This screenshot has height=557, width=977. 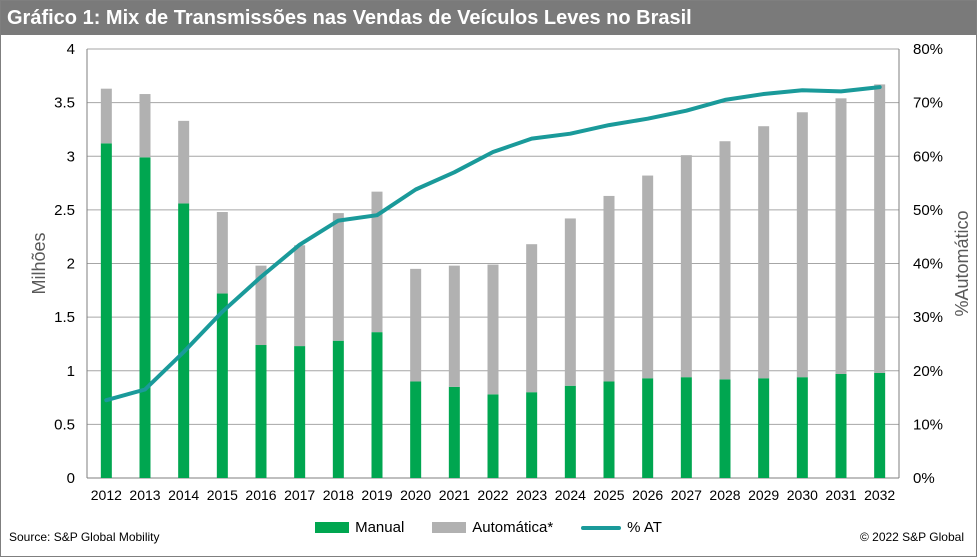 What do you see at coordinates (686, 495) in the screenshot?
I see `x-tick-label: 2027` at bounding box center [686, 495].